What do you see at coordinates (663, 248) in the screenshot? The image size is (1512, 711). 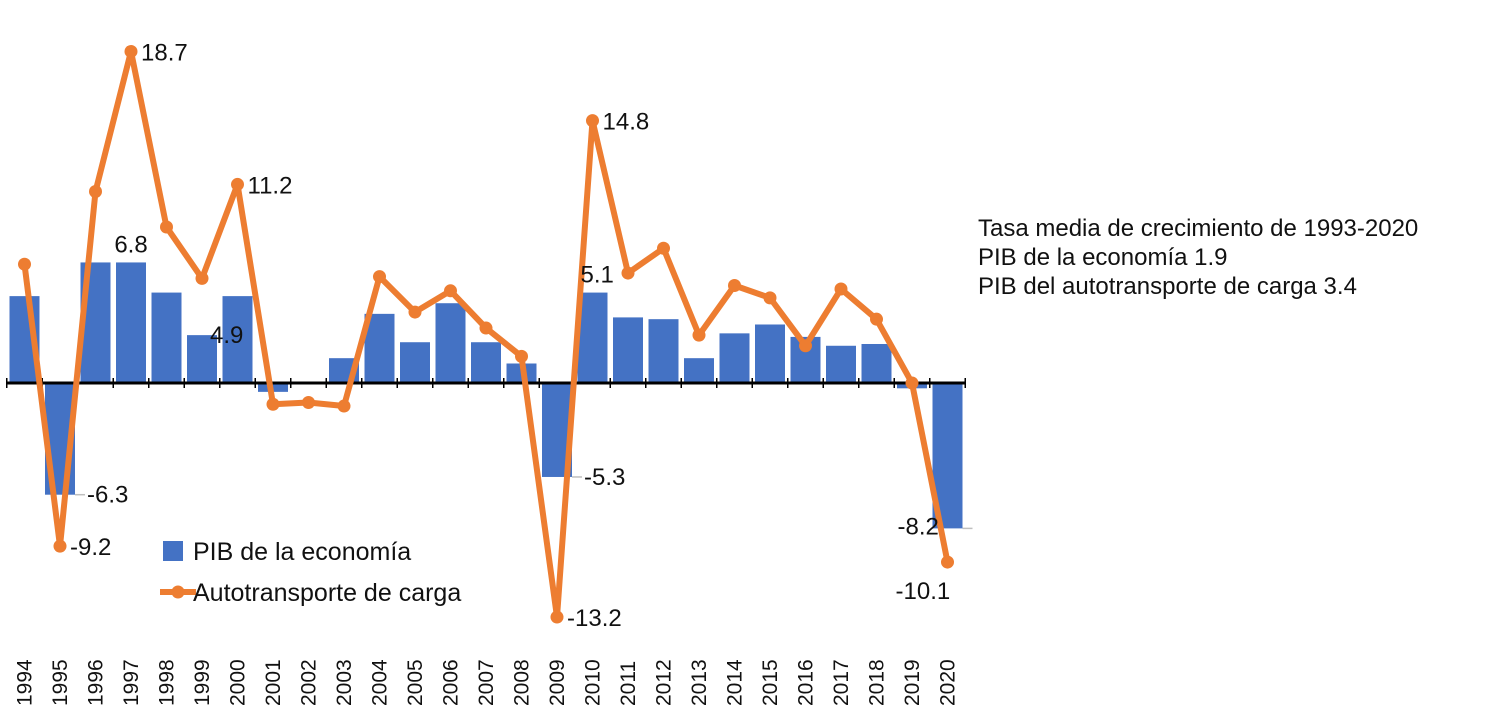 I see `line-point-2012` at bounding box center [663, 248].